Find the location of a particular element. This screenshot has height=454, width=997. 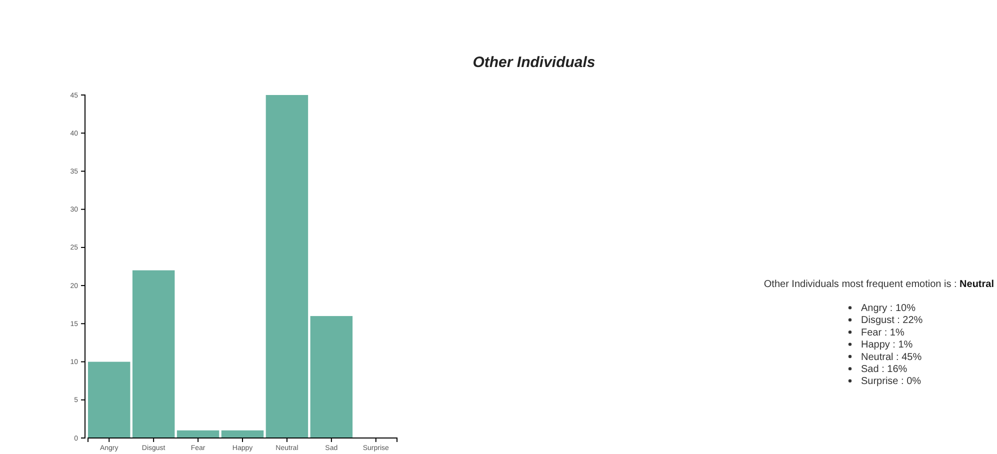

text: Other Individuals most frequent emotion is : is located at coordinates (860, 284).